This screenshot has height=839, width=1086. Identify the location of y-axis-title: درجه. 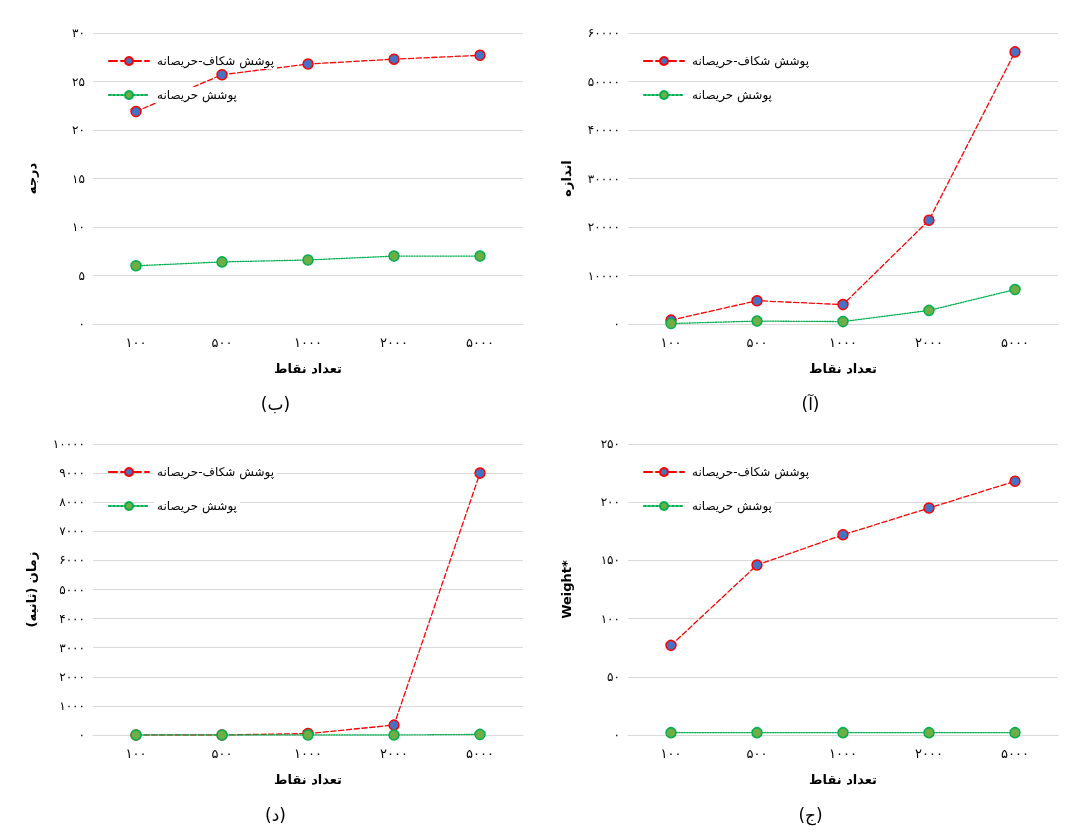
(31, 178).